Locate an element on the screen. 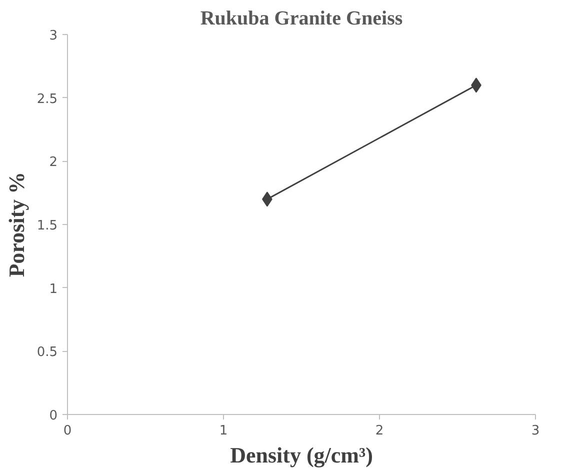 The image size is (587, 472). x-tick-label: 2 is located at coordinates (379, 431).